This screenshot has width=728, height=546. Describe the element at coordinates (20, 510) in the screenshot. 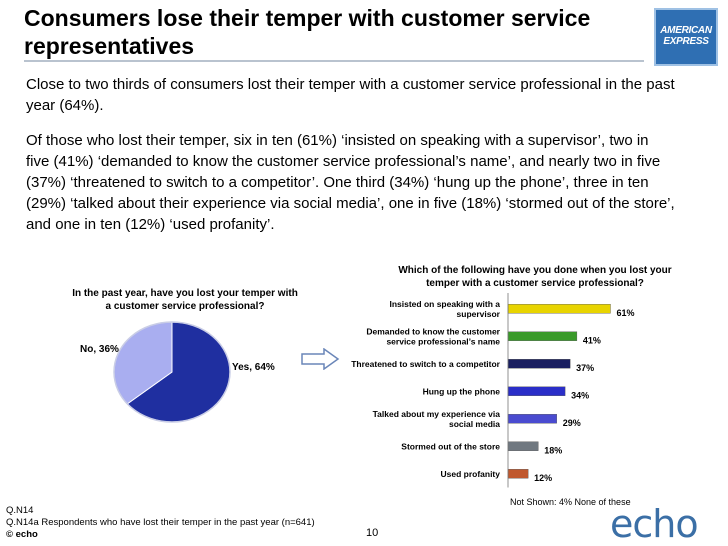

I see `footnote-q14: Q.N14` at that location.